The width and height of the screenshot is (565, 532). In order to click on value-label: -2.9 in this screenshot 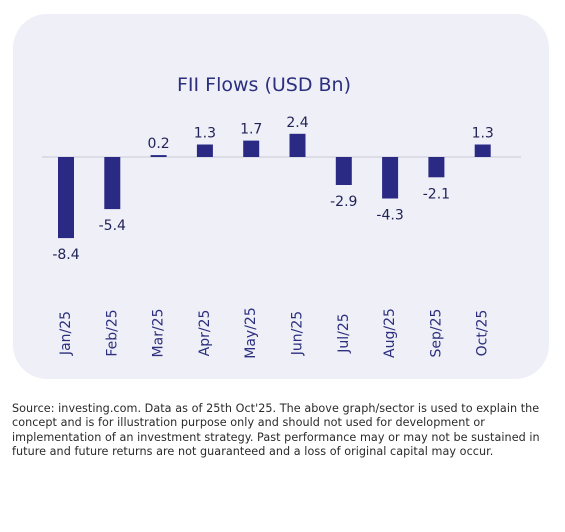, I will do `click(343, 202)`.